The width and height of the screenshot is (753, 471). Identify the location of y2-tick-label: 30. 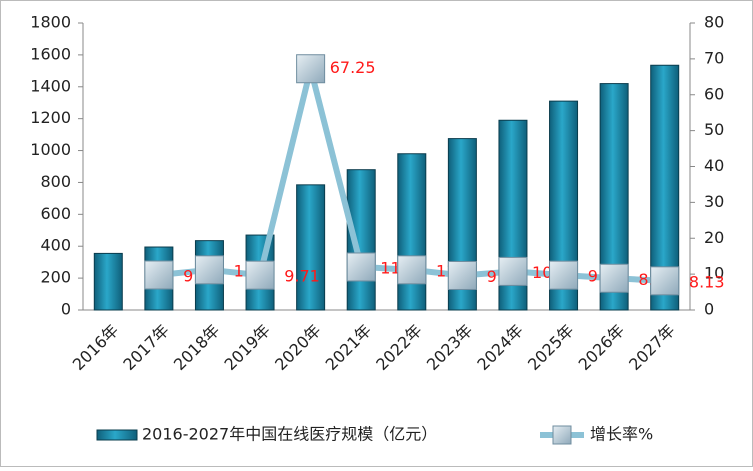
(714, 201).